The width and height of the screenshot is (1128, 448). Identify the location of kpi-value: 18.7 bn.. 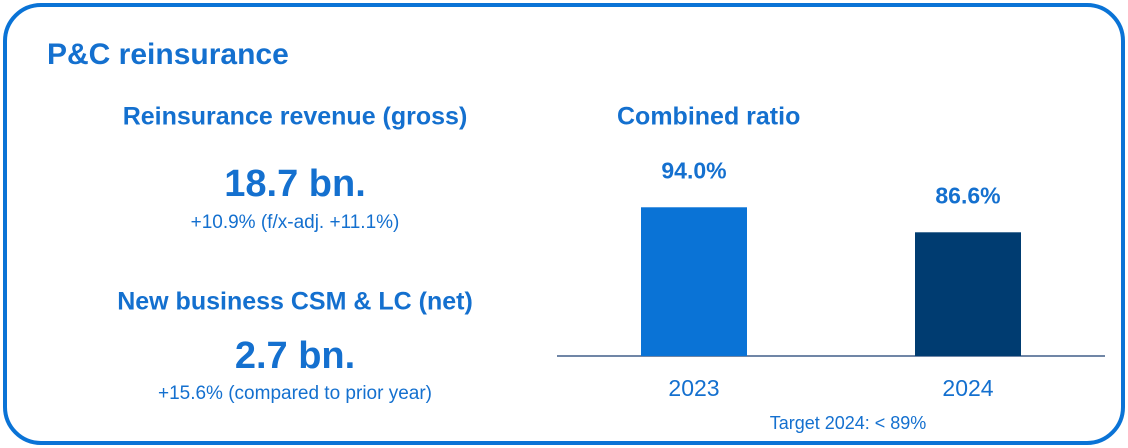
(295, 184).